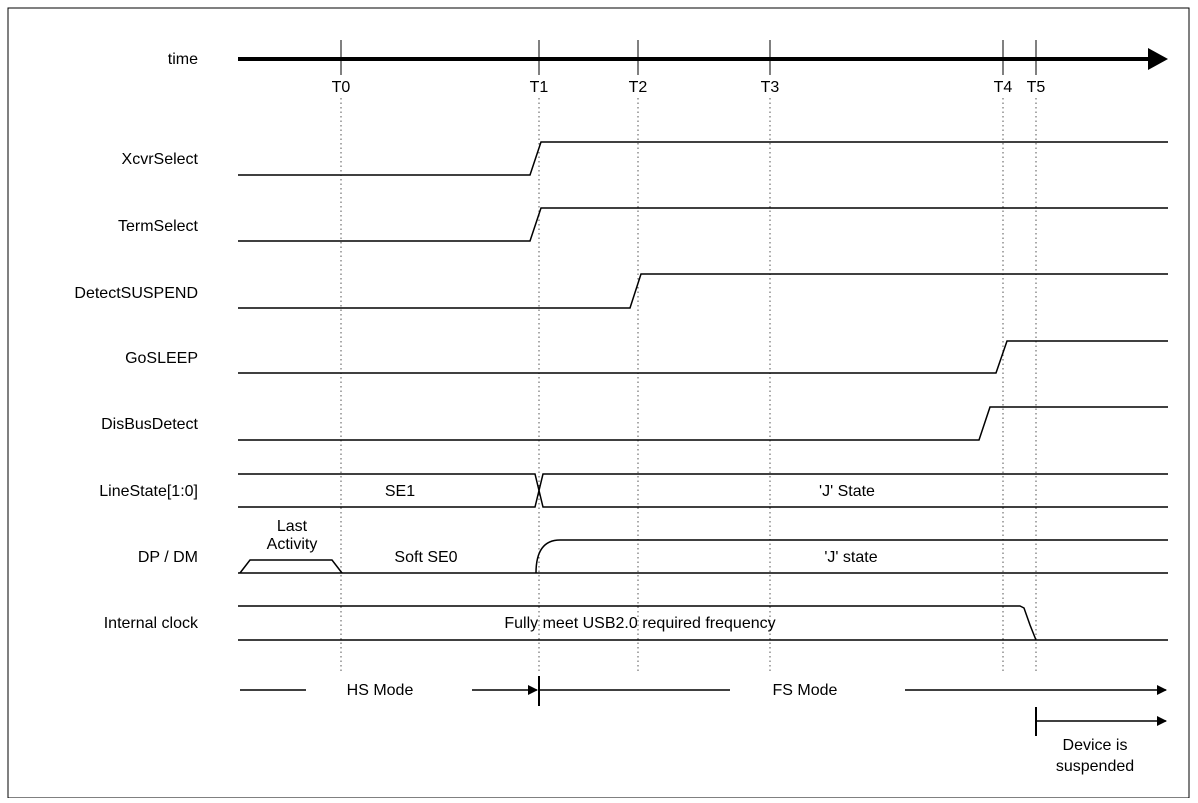  What do you see at coordinates (805, 690) in the screenshot?
I see `fs-mode-label: FS Mode` at bounding box center [805, 690].